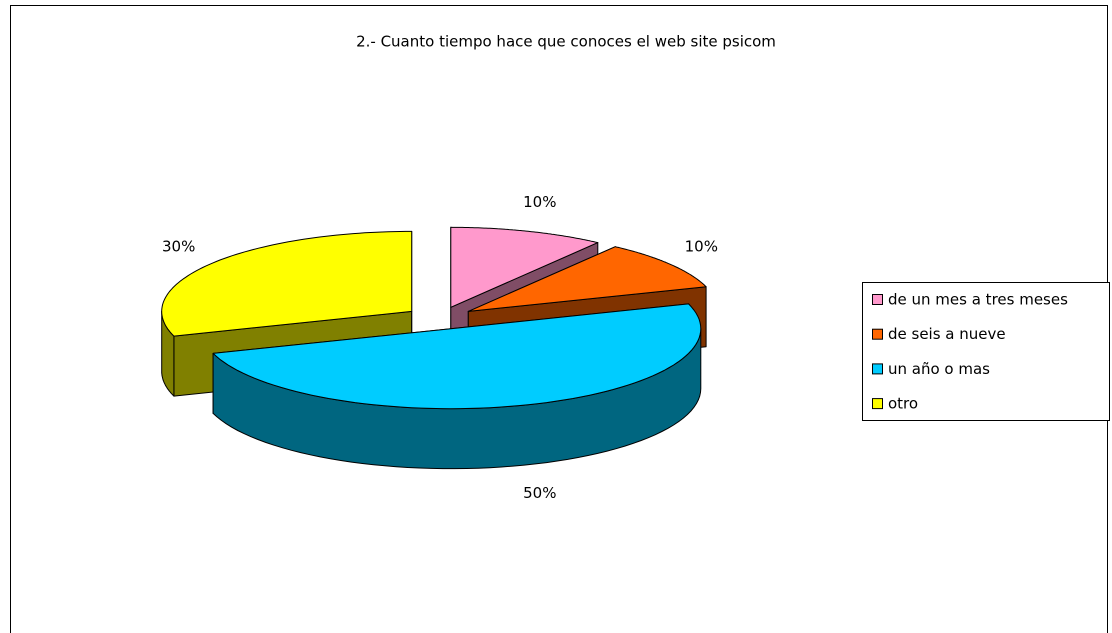 This screenshot has width=1112, height=633. I want to click on legend, so click(986, 351).